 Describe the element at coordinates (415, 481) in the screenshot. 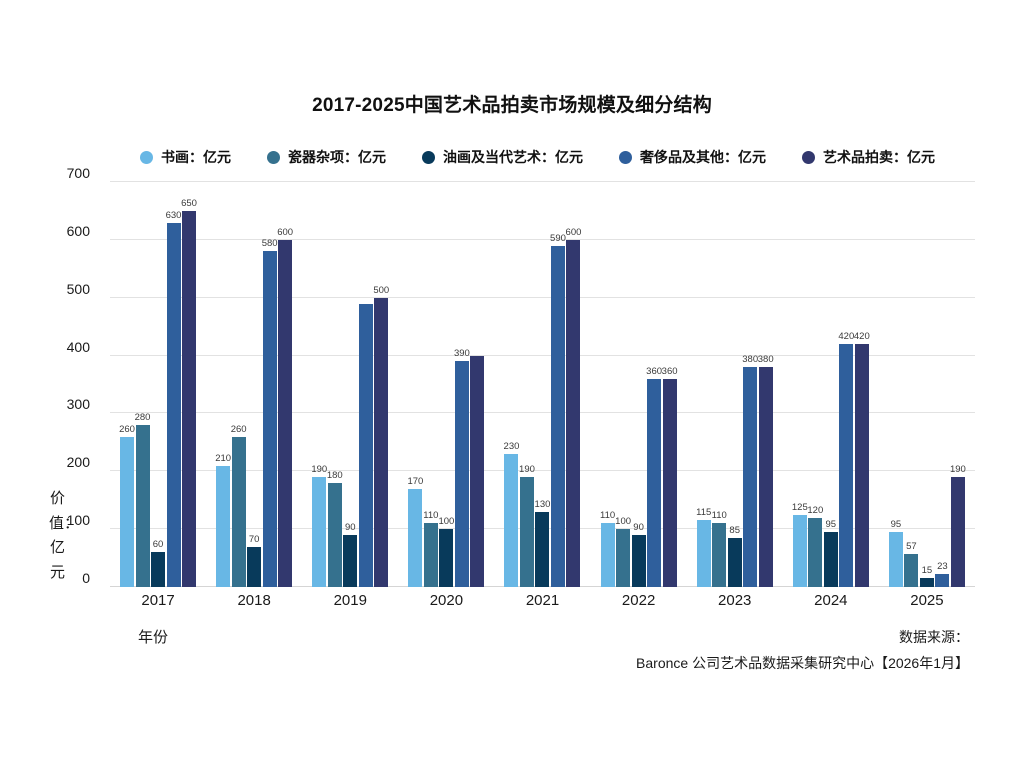

I see `bar-value-label: 170` at that location.